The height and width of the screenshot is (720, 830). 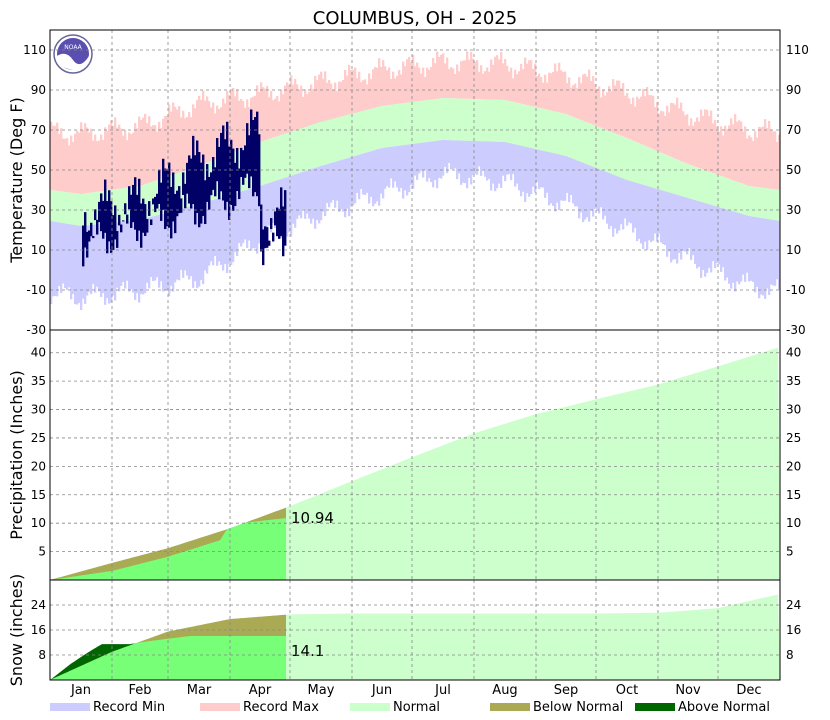 What do you see at coordinates (748, 690) in the screenshot?
I see `x-tick-label: Dec` at bounding box center [748, 690].